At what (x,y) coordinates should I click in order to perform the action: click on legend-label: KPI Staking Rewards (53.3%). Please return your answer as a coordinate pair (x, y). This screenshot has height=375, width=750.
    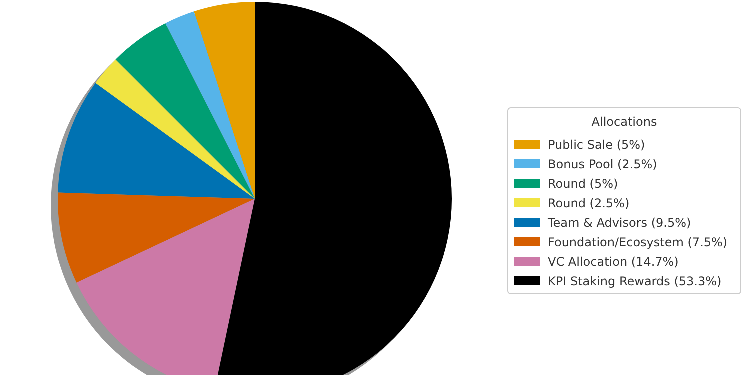
    Looking at the image, I should click on (635, 281).